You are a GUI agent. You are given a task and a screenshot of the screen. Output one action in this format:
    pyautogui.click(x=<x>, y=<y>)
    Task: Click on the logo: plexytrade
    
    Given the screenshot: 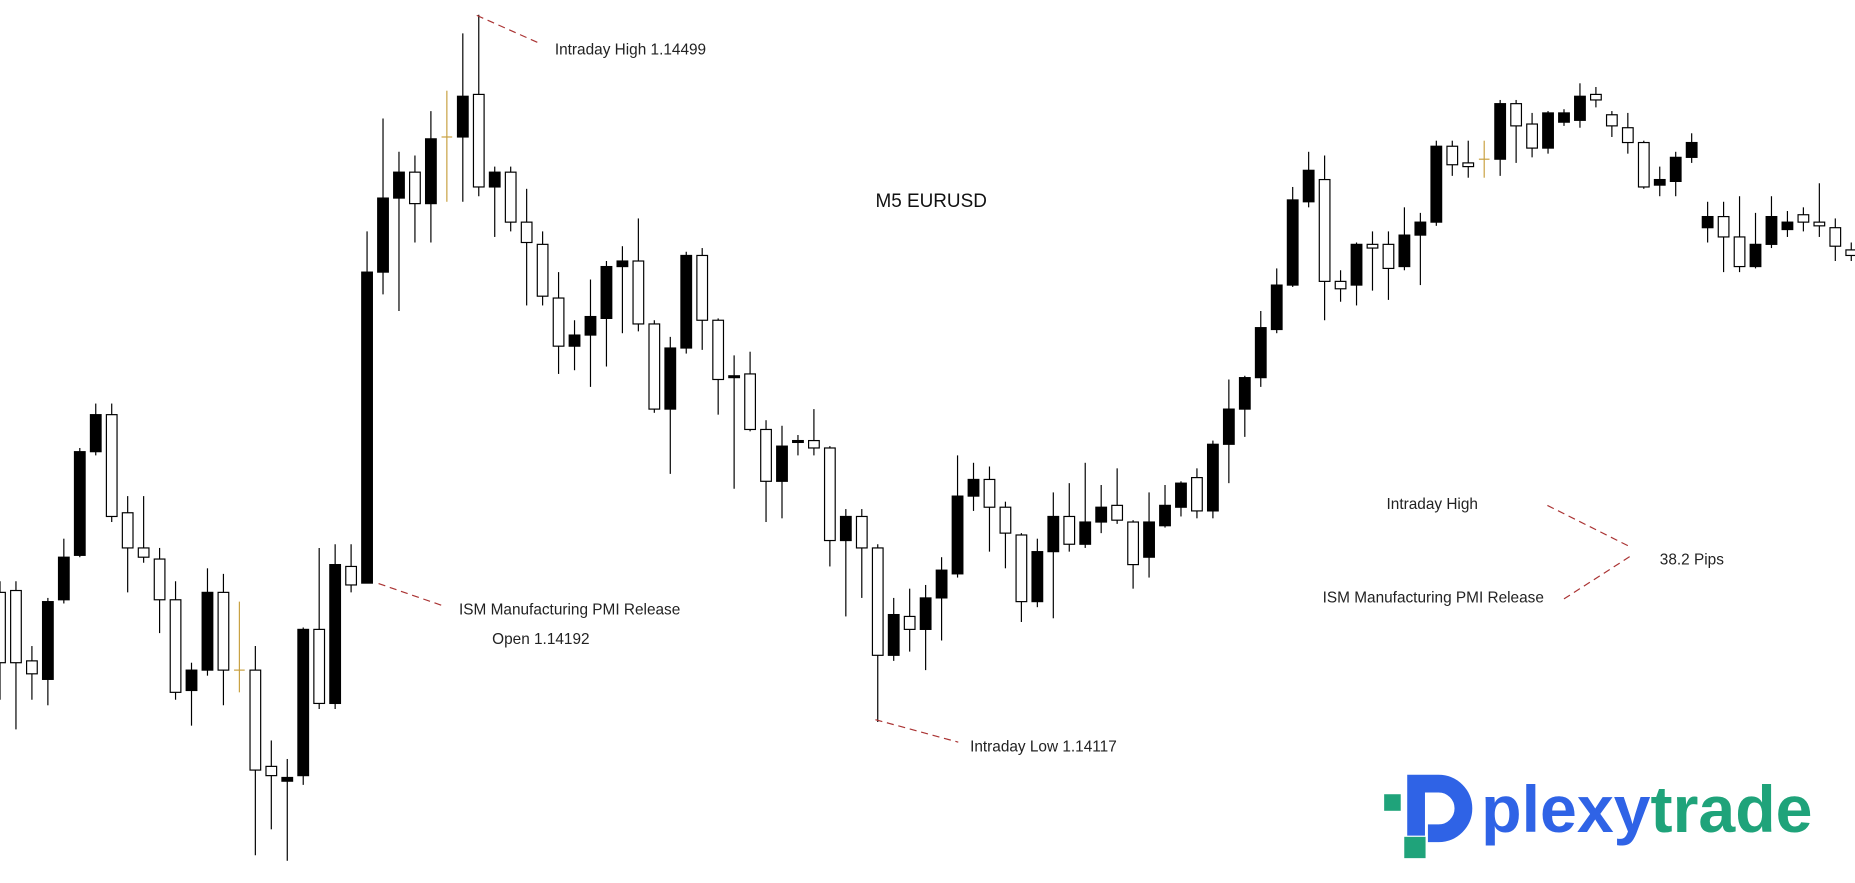 What is the action you would take?
    pyautogui.click(x=1598, y=816)
    